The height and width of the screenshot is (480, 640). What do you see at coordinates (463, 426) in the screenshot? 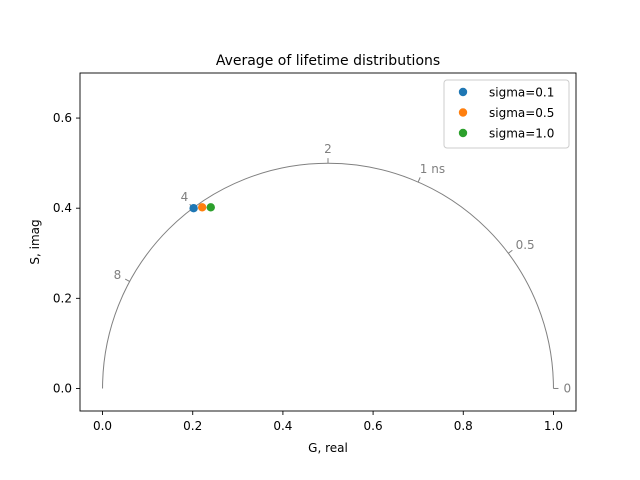
I see `x-tick-label: 0.8` at bounding box center [463, 426].